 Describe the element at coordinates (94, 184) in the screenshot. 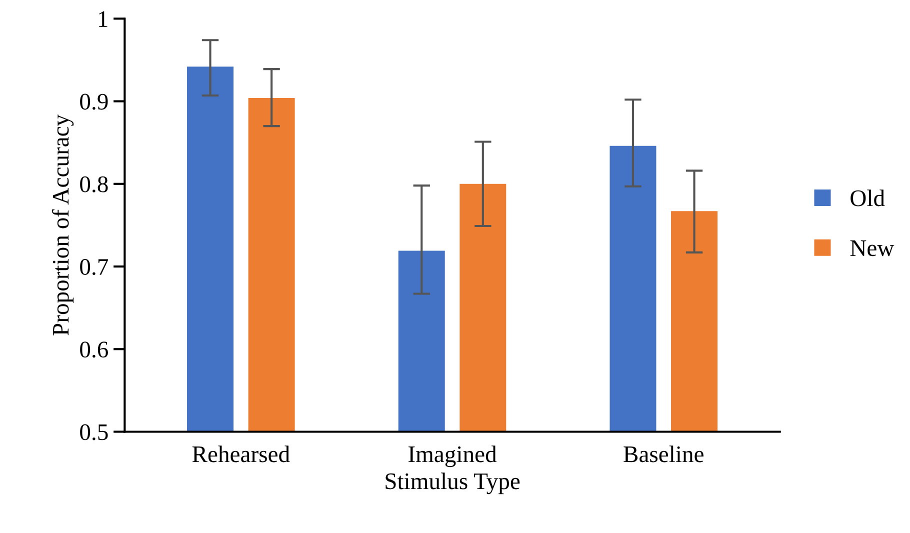

I see `y-tick-label: 0.8` at that location.